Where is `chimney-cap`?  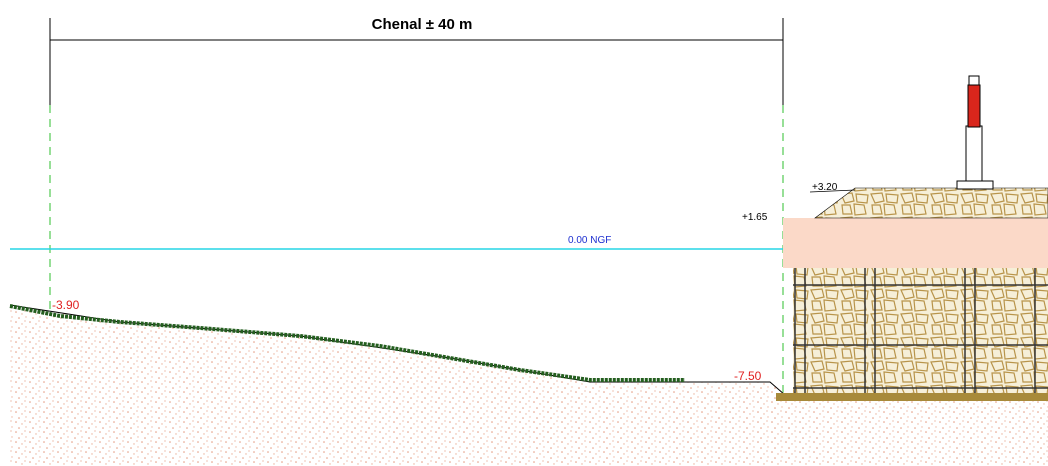
chimney-cap is located at coordinates (974, 80).